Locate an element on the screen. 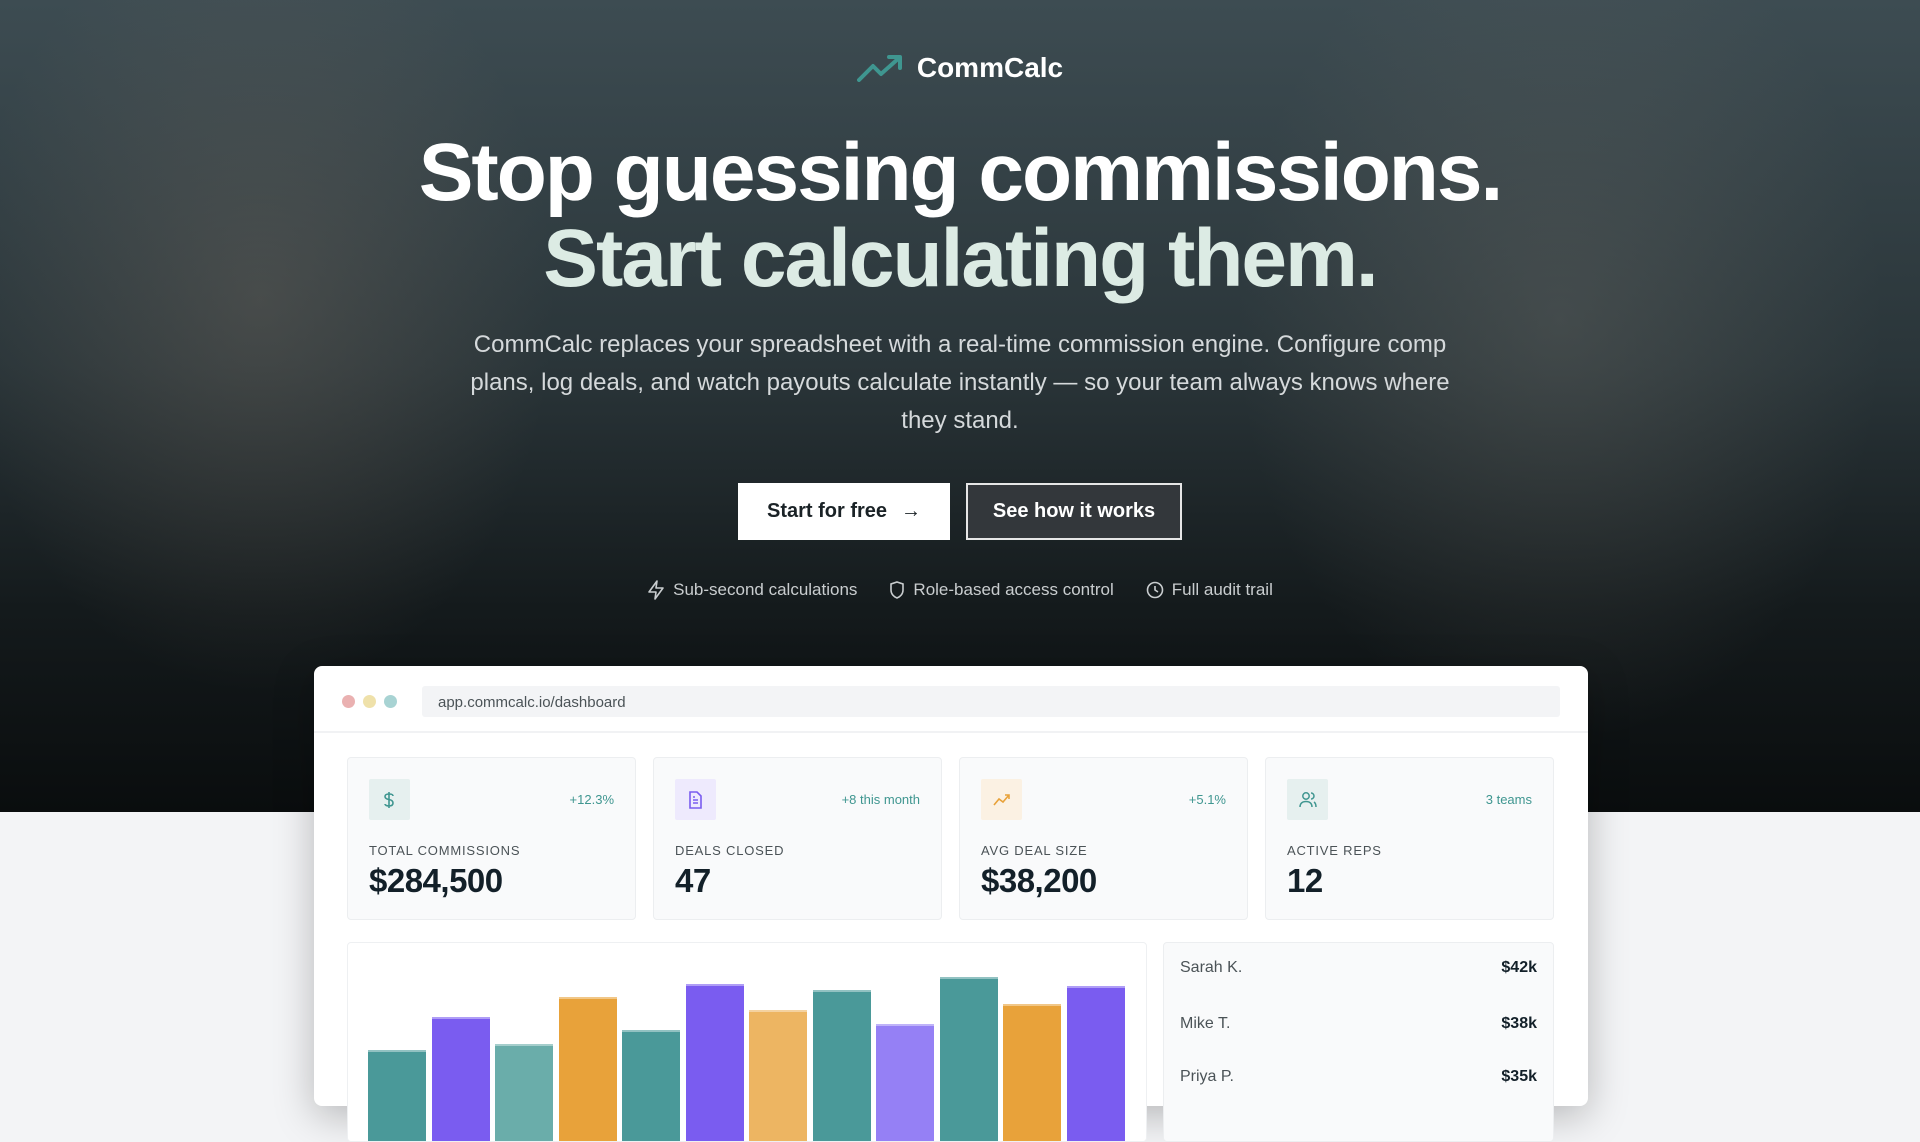  rep-amount: $42k is located at coordinates (1519, 967).